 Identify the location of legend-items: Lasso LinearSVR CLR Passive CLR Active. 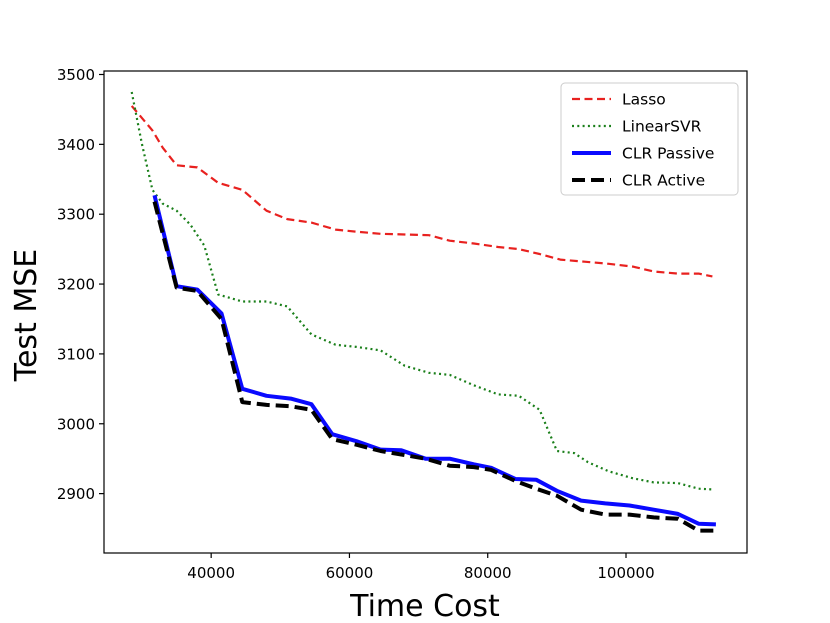
(643, 140).